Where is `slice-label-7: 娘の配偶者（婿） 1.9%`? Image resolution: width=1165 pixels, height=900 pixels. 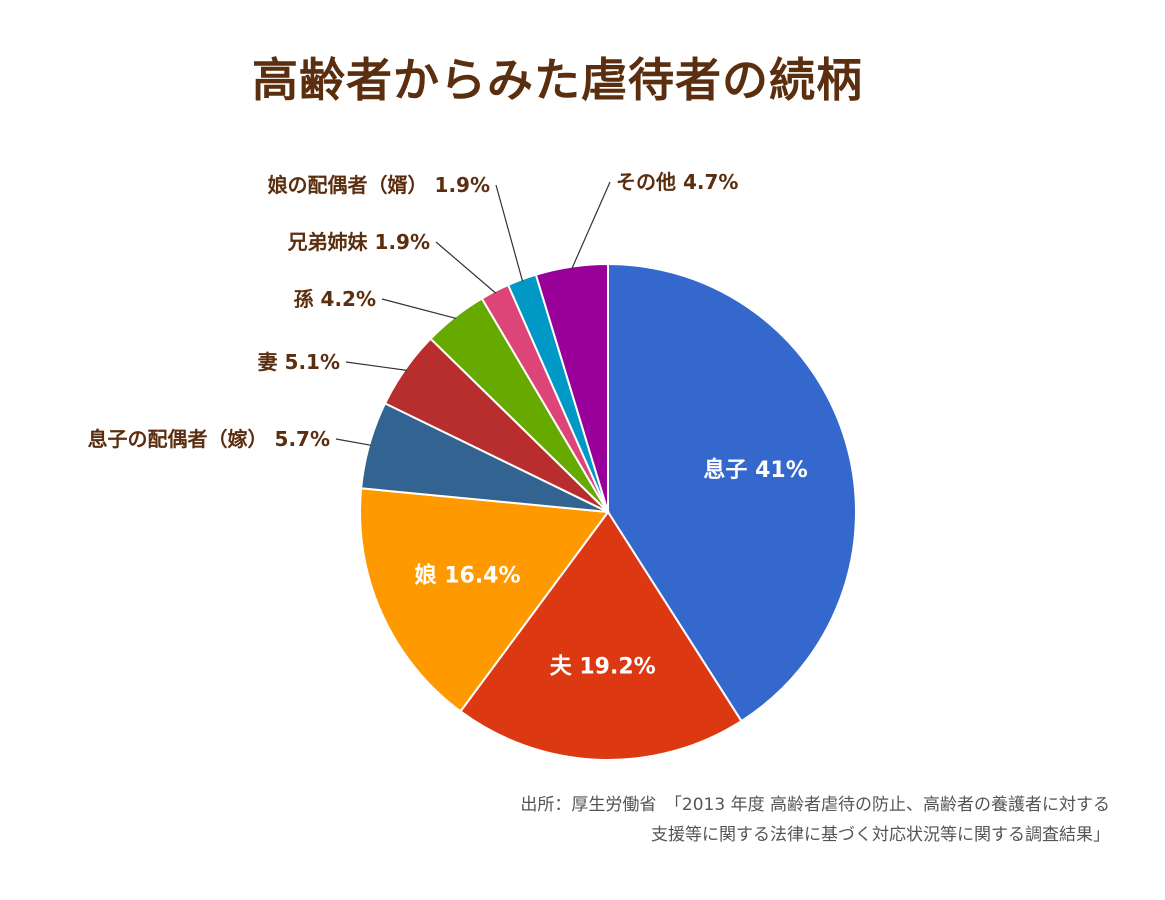
slice-label-7: 娘の配偶者（婿） 1.9% is located at coordinates (379, 185).